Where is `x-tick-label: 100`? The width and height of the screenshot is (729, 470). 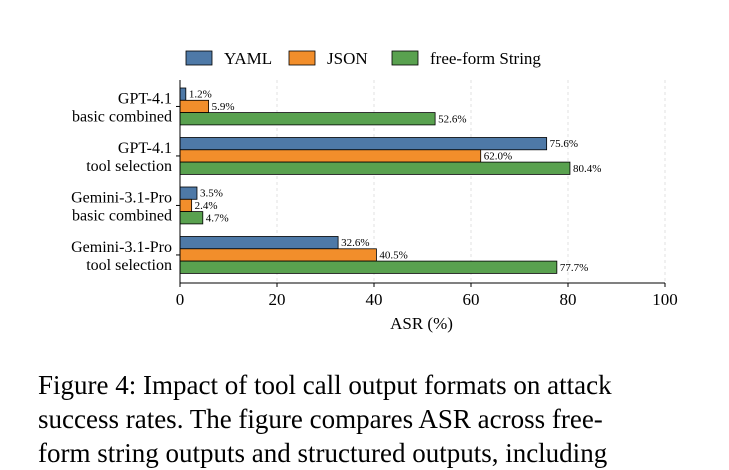
x-tick-label: 100 is located at coordinates (665, 299).